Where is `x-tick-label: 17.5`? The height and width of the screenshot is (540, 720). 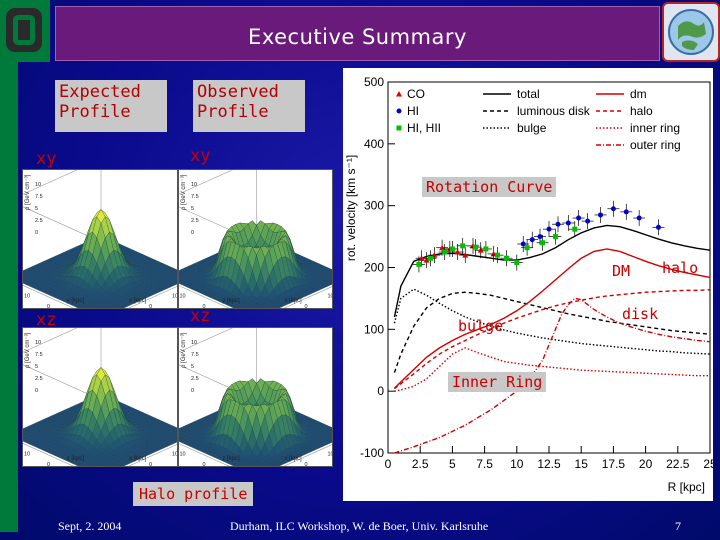 x-tick-label: 17.5 is located at coordinates (614, 464).